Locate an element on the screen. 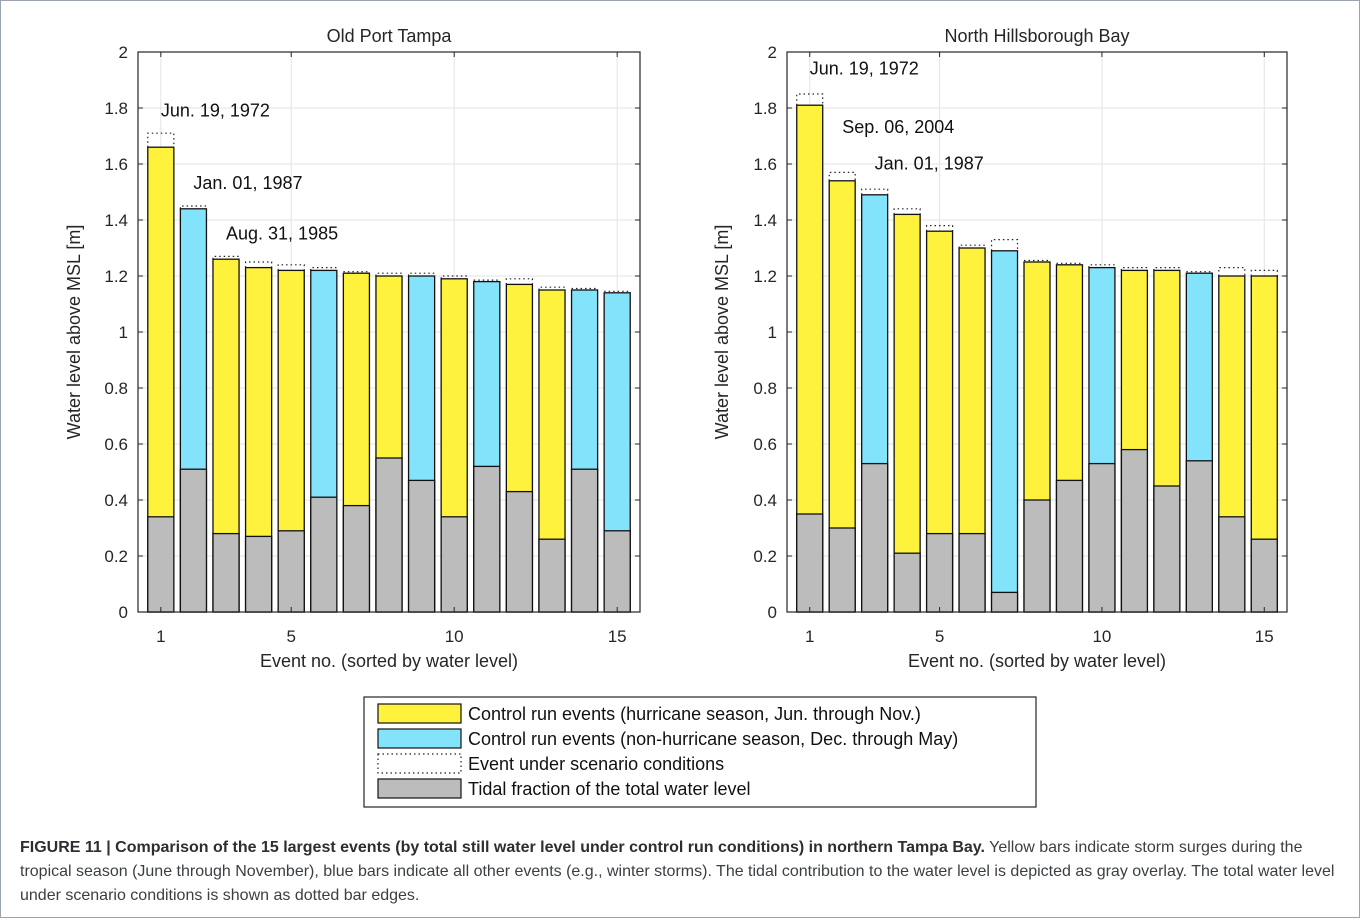  legend-swatch-scenario is located at coordinates (419, 763).